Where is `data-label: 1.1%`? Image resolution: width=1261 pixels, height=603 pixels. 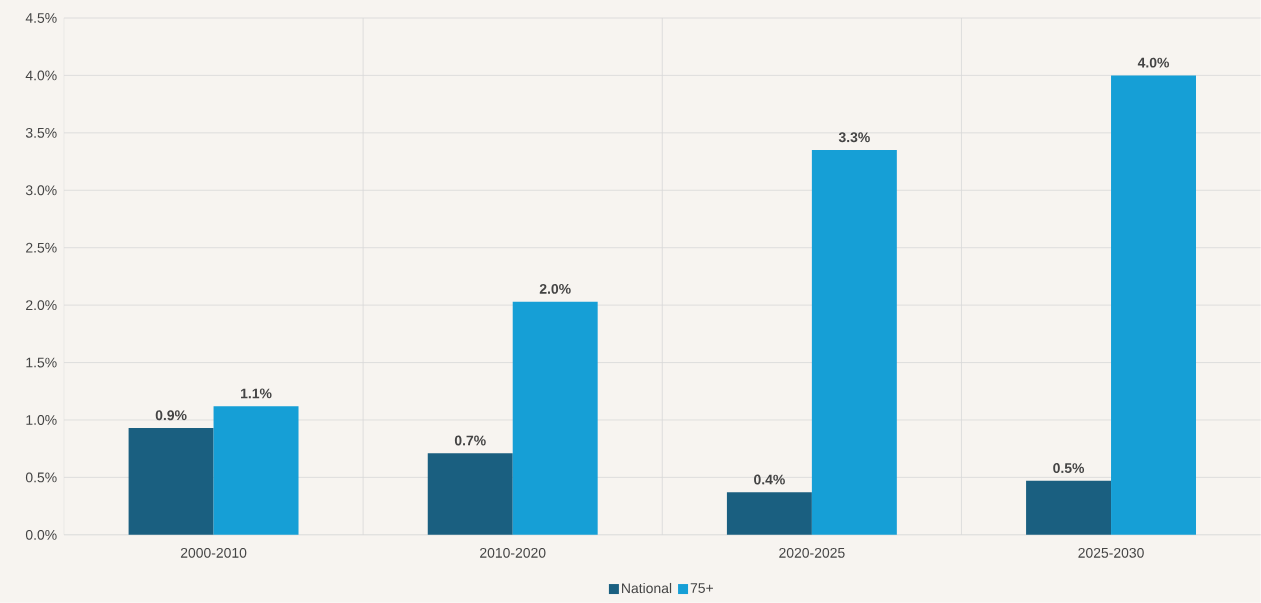
data-label: 1.1% is located at coordinates (256, 393).